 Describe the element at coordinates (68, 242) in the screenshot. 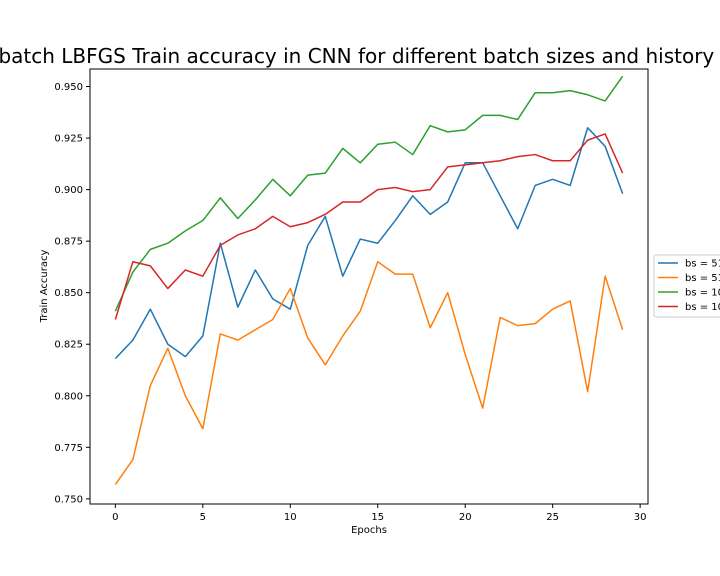

I see `y-tick-label: 0.875` at that location.